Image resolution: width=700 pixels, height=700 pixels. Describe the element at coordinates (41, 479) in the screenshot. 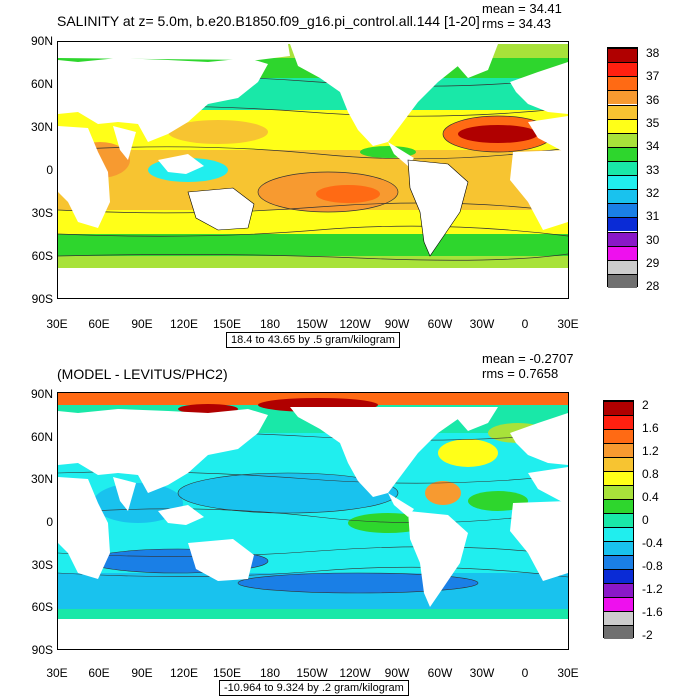

I see `panel2-lat-label: 30N` at that location.